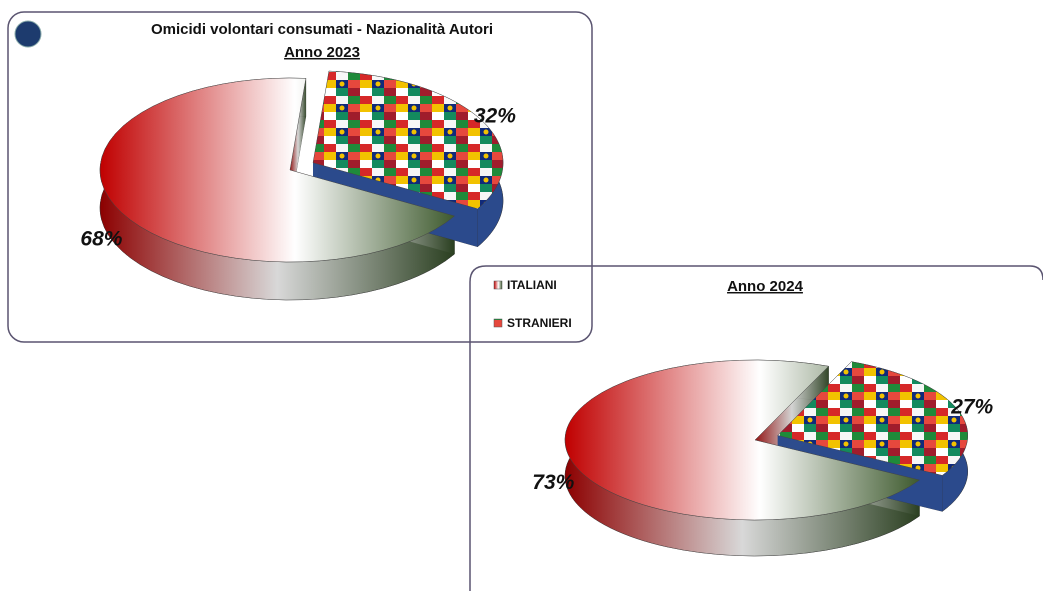 This screenshot has height=591, width=1043. Describe the element at coordinates (532, 285) in the screenshot. I see `legend-label: ITALIANI` at that location.